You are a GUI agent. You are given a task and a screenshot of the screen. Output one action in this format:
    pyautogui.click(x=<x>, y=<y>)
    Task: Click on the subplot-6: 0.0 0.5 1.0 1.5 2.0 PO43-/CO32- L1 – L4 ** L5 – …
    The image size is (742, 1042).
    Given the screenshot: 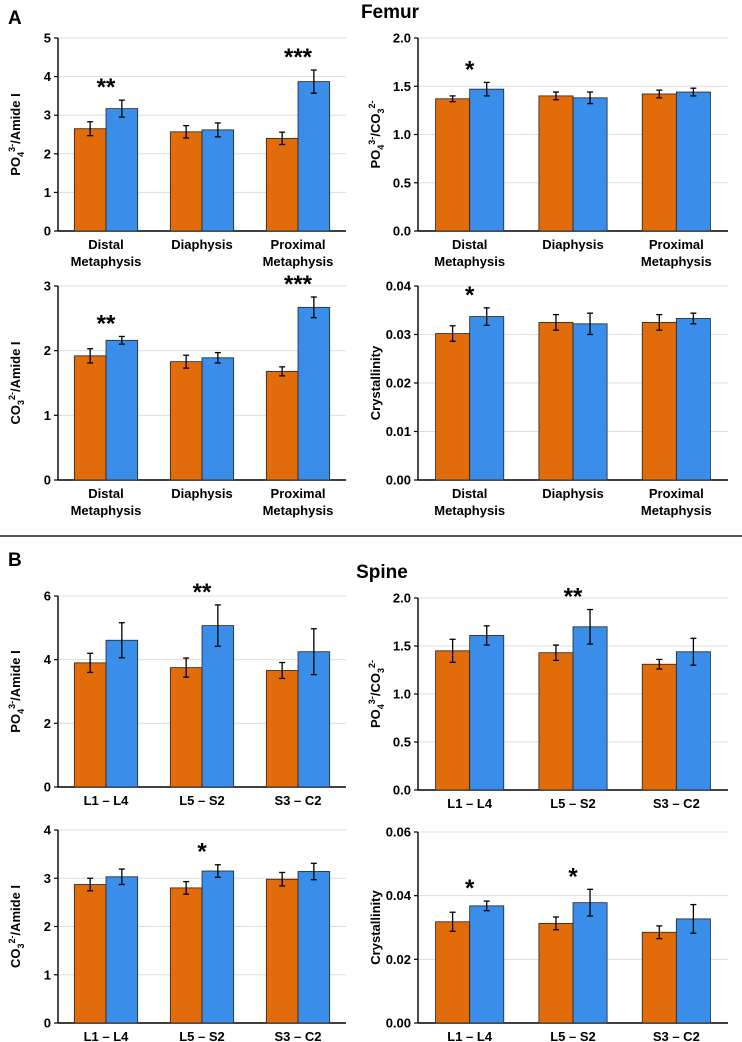 What is the action you would take?
    pyautogui.click(x=547, y=697)
    